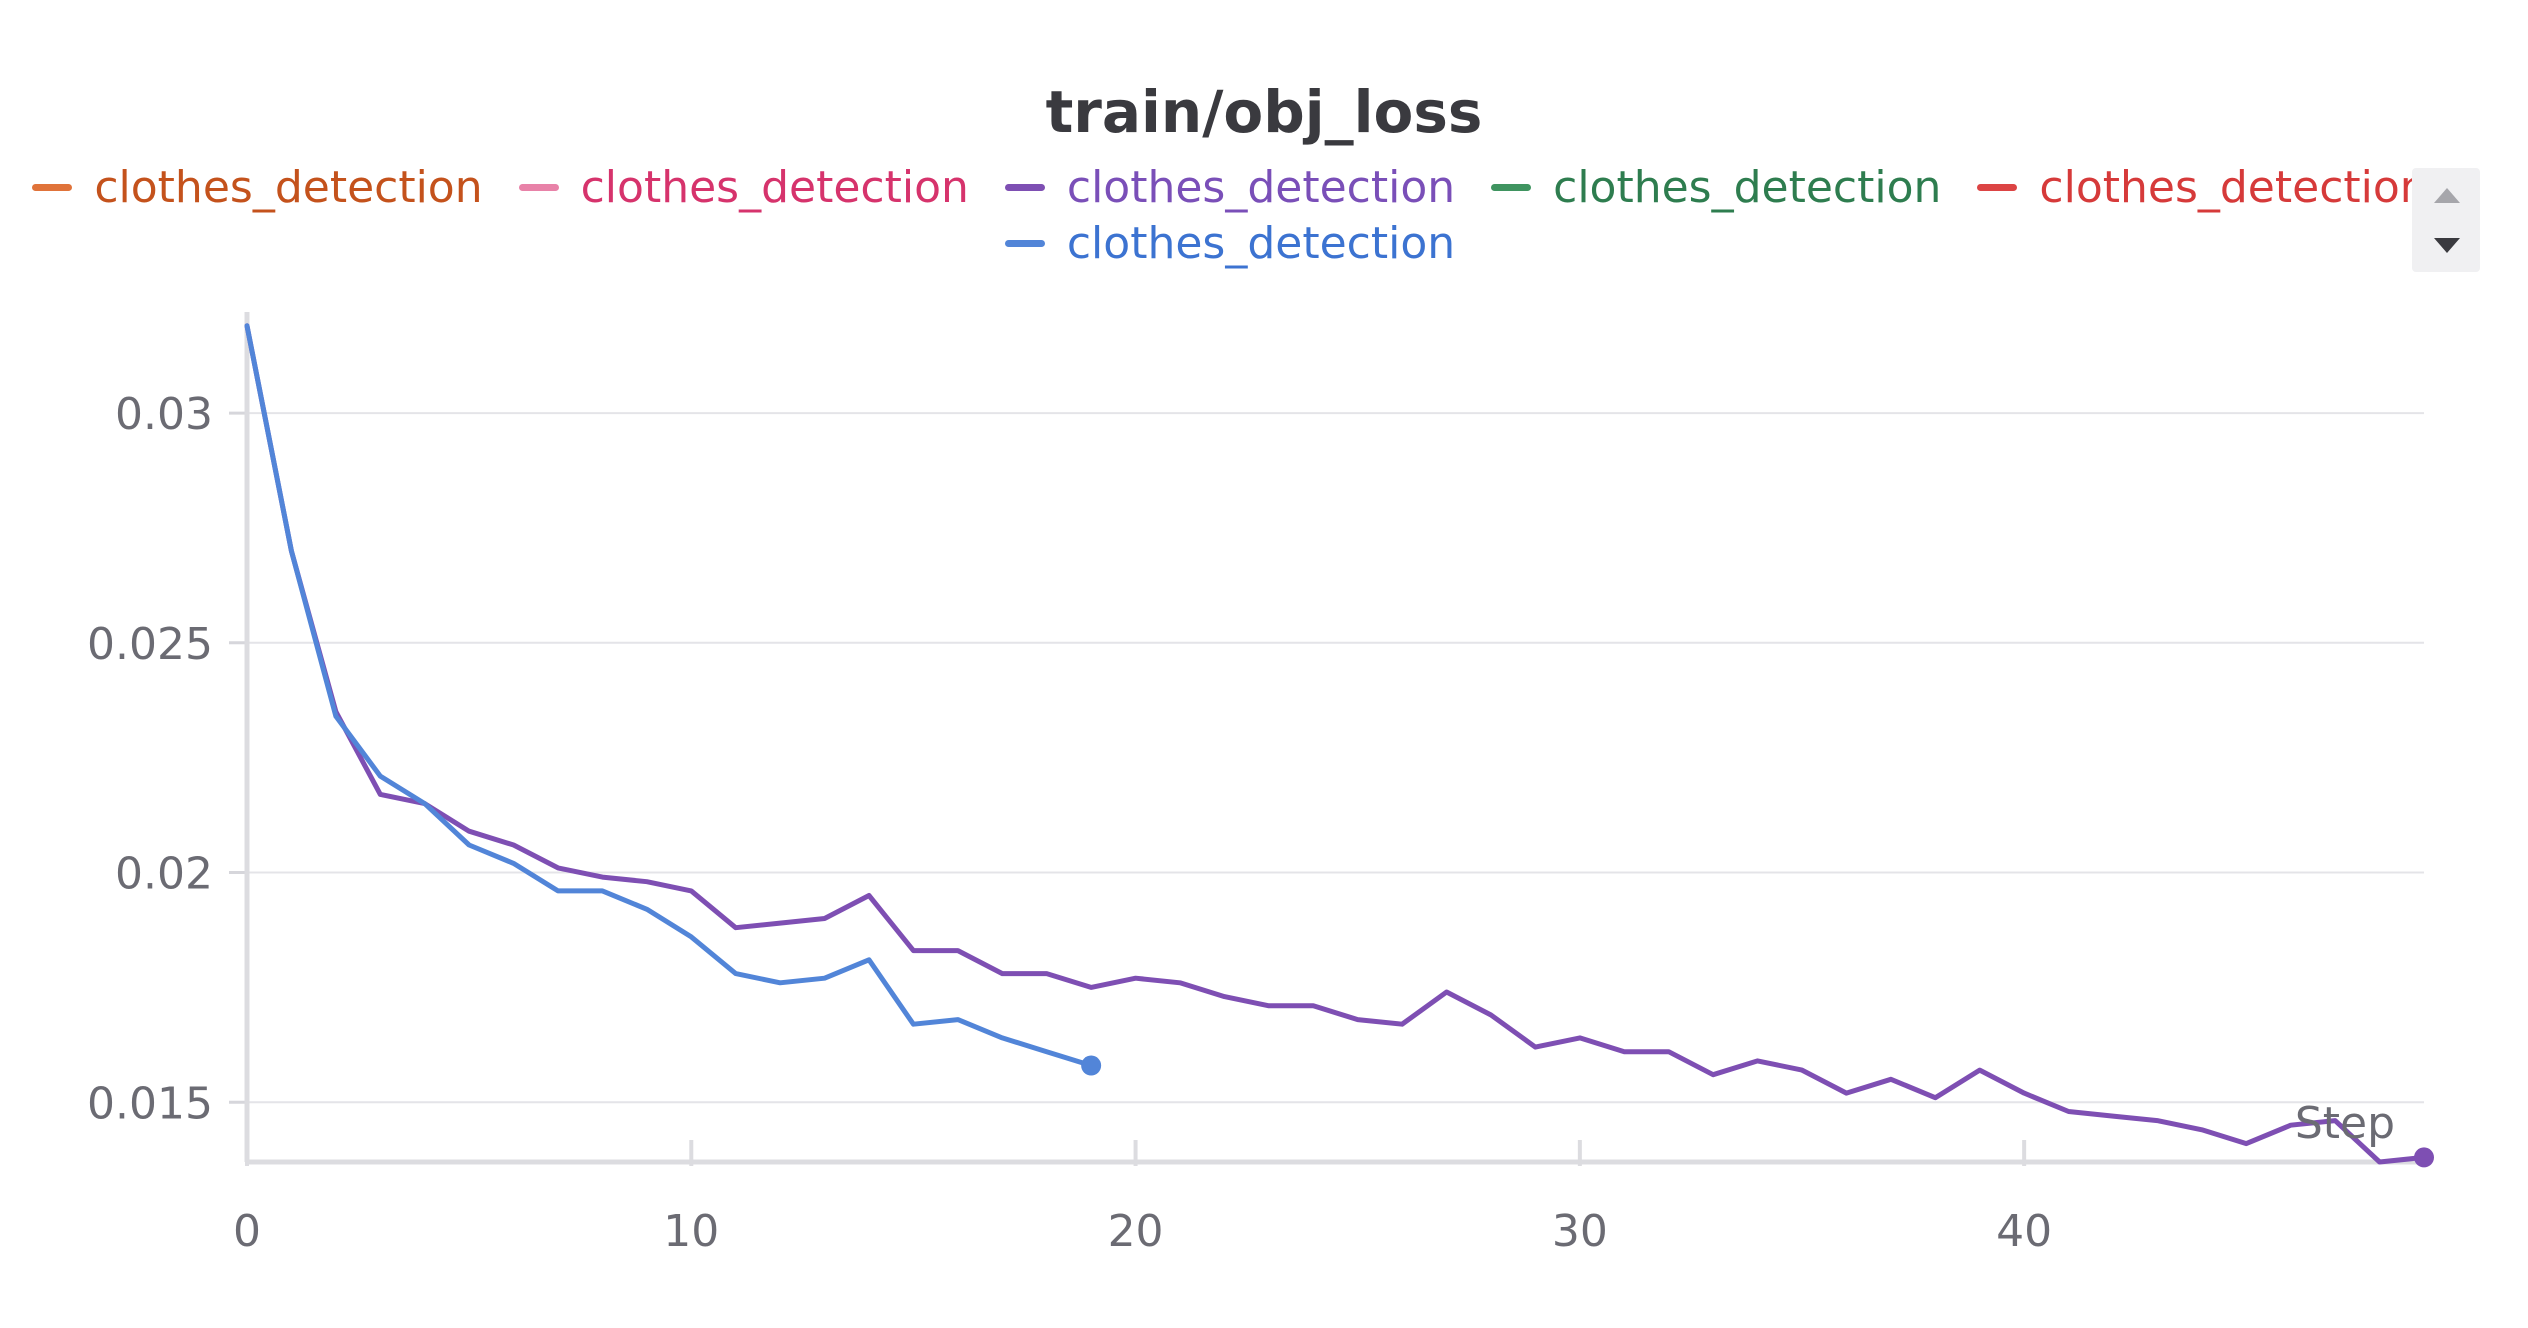  Describe the element at coordinates (2447, 245) in the screenshot. I see `scroll-down-icon` at that location.